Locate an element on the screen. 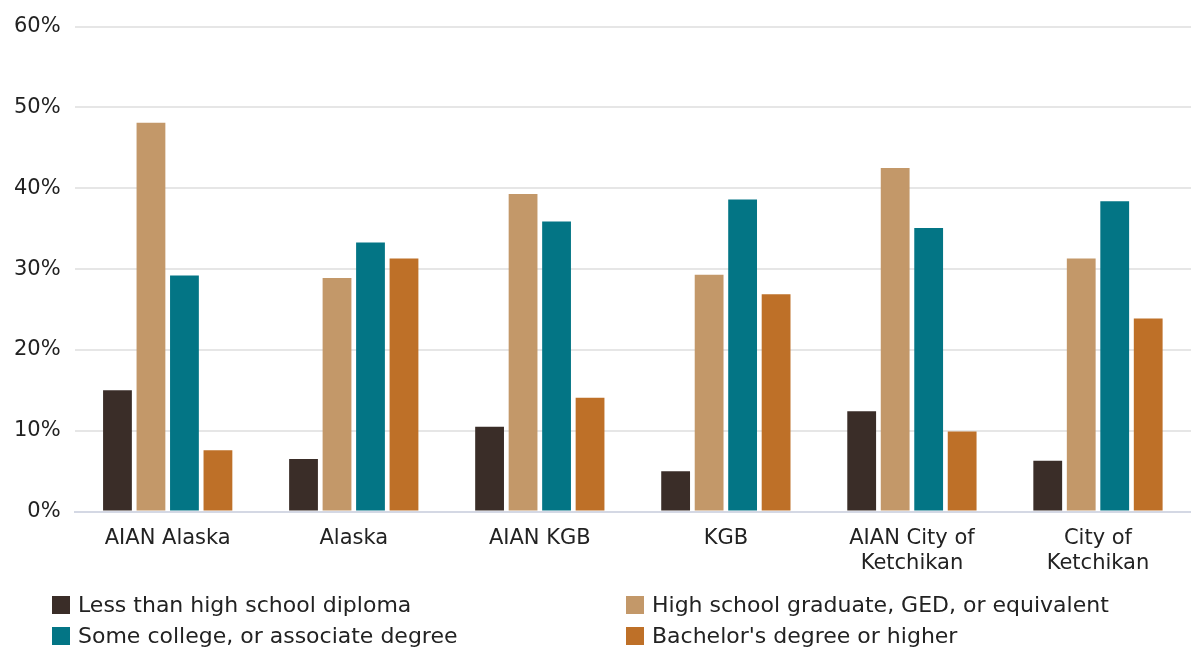  x-tick-label: AIAN City of Ketchikan is located at coordinates (912, 549).